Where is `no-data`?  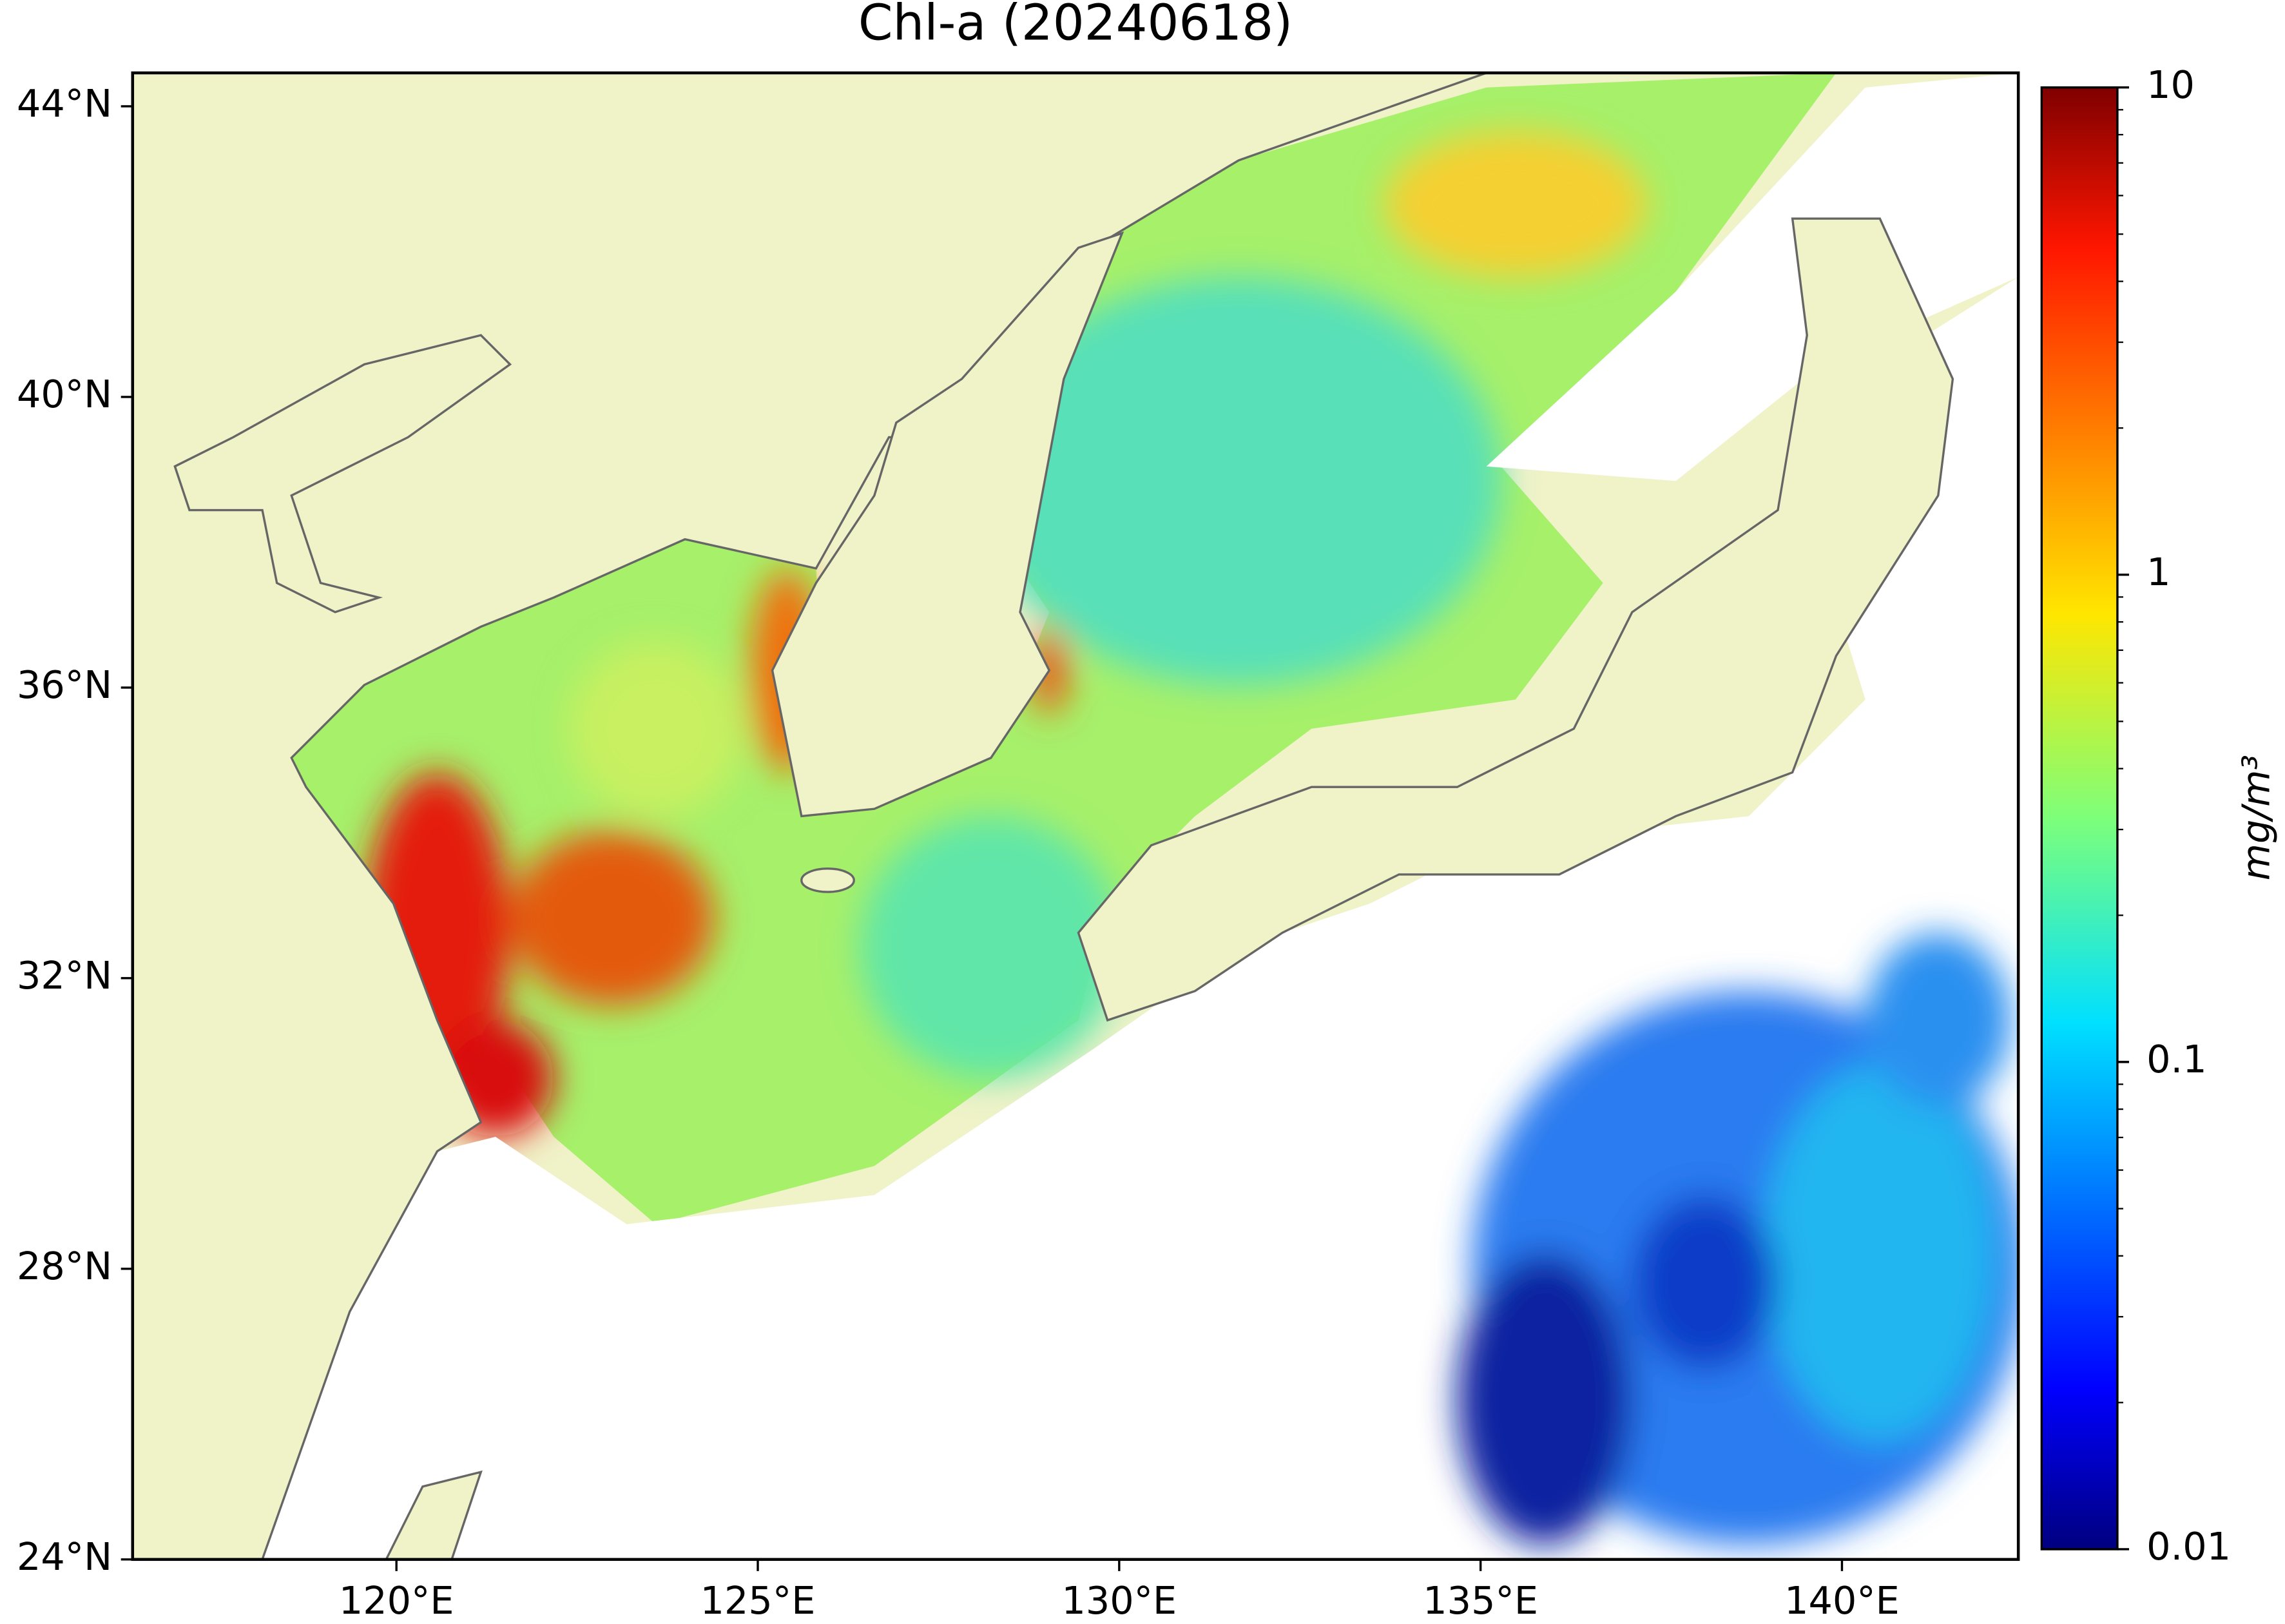
no-data is located at coordinates (1752, 277).